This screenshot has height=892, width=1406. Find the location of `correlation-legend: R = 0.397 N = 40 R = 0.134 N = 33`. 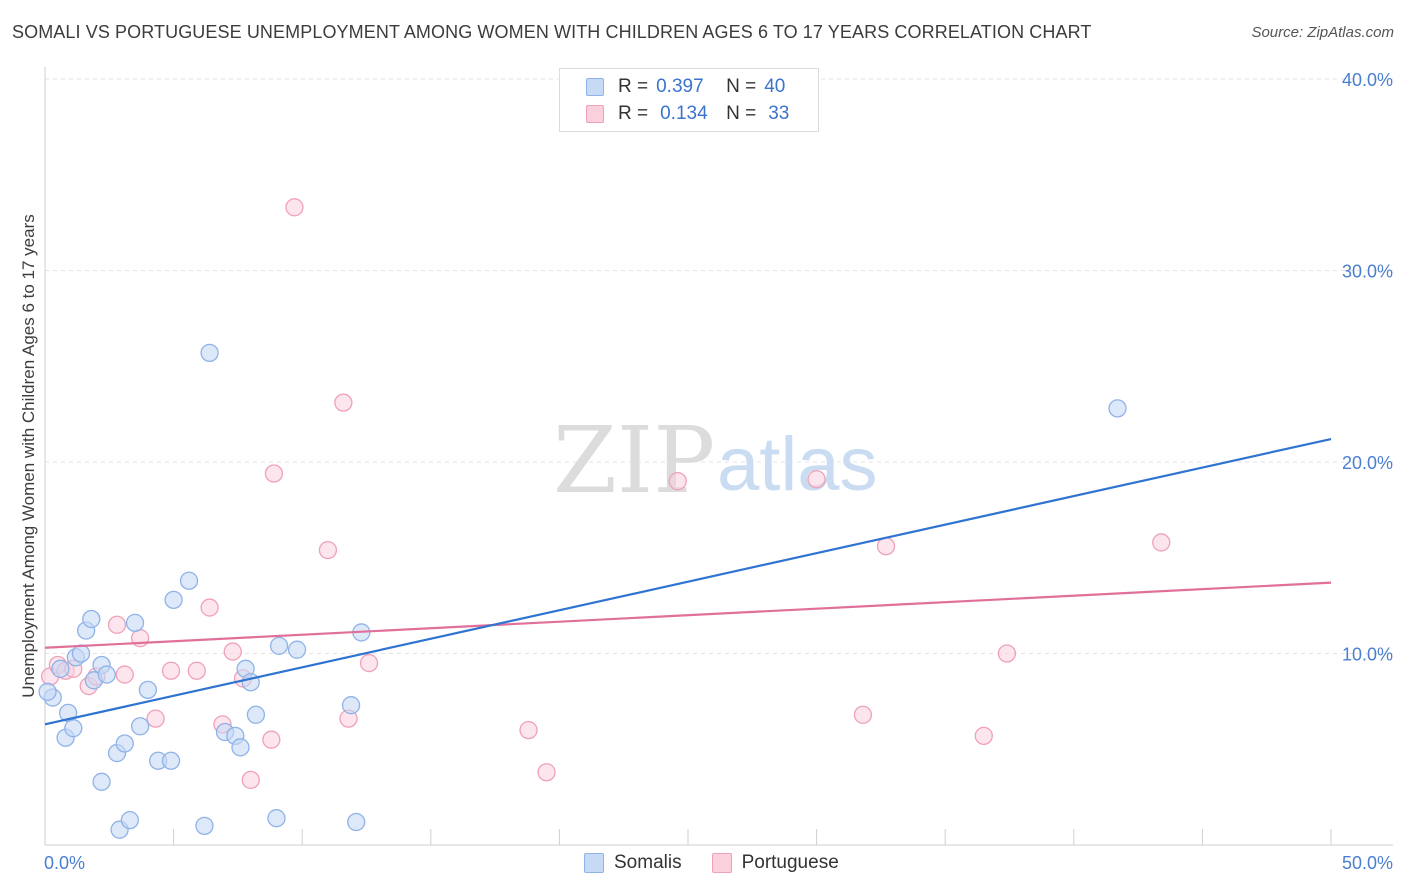

correlation-legend: R = 0.397 N = 40 R = 0.134 N = 33 is located at coordinates (689, 100).